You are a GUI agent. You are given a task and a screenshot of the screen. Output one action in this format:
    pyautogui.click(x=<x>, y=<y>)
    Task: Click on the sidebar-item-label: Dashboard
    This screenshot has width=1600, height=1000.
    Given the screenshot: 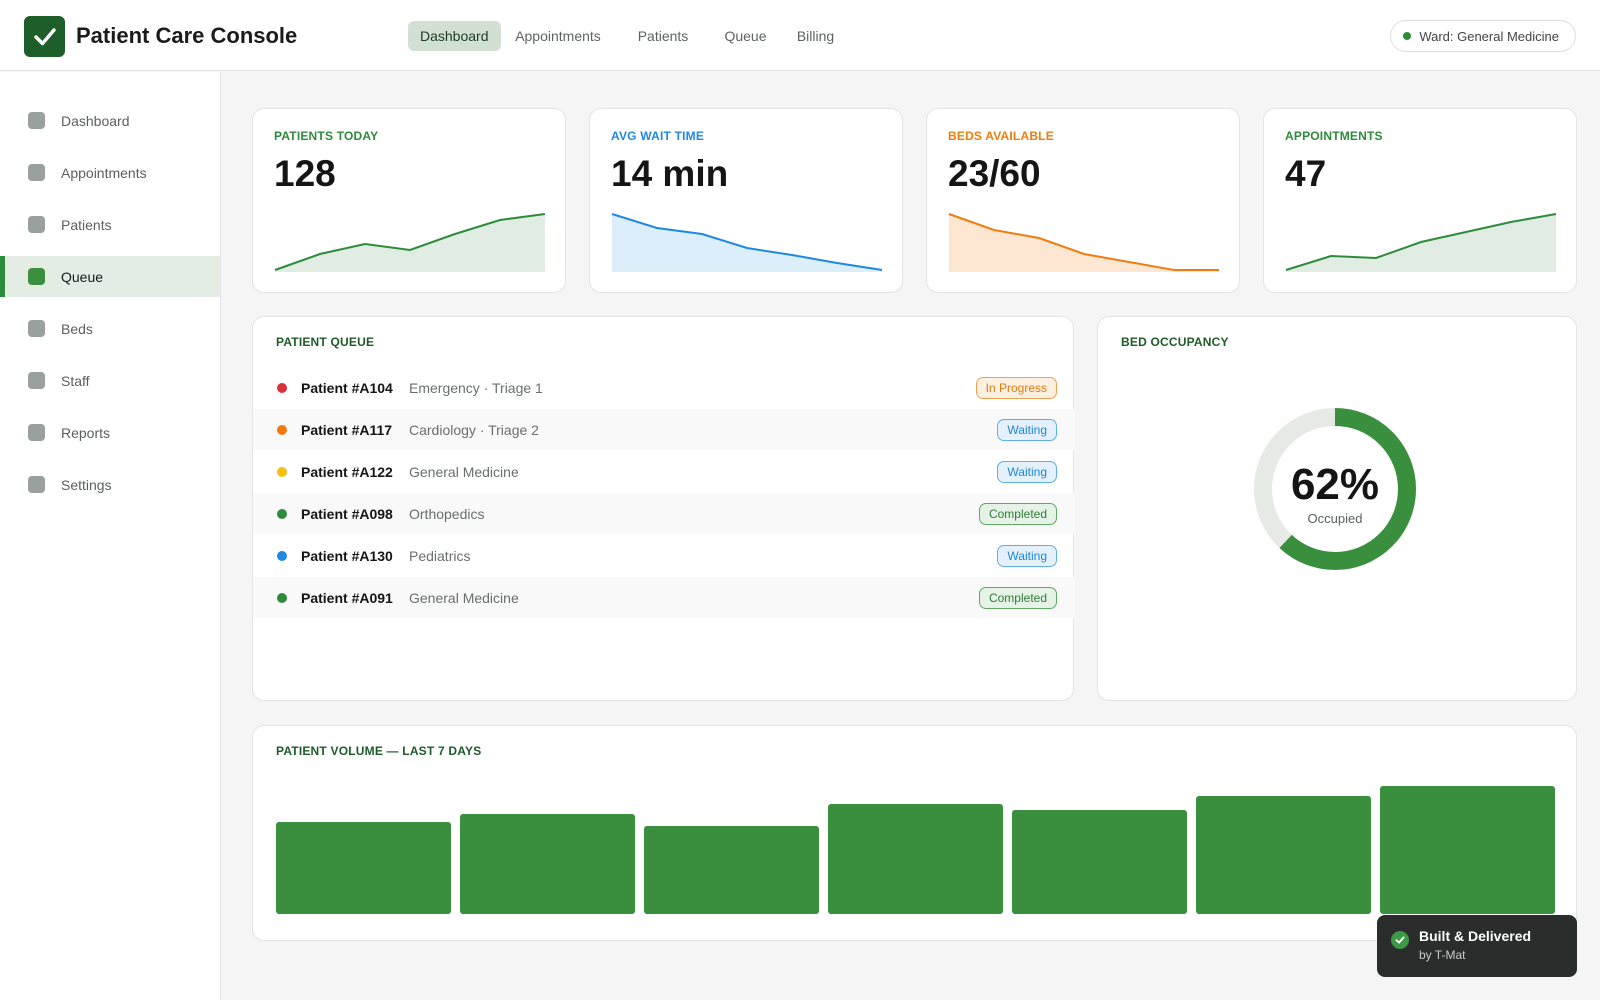 What is the action you would take?
    pyautogui.click(x=95, y=120)
    